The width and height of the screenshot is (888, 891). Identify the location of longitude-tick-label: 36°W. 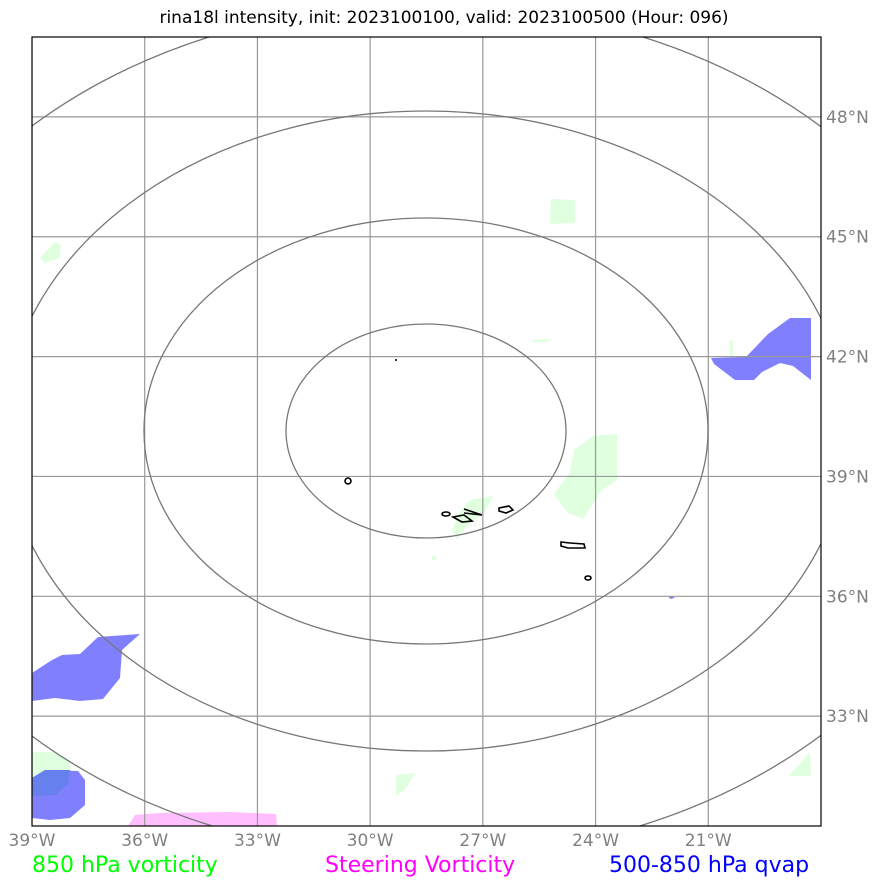
(144, 841).